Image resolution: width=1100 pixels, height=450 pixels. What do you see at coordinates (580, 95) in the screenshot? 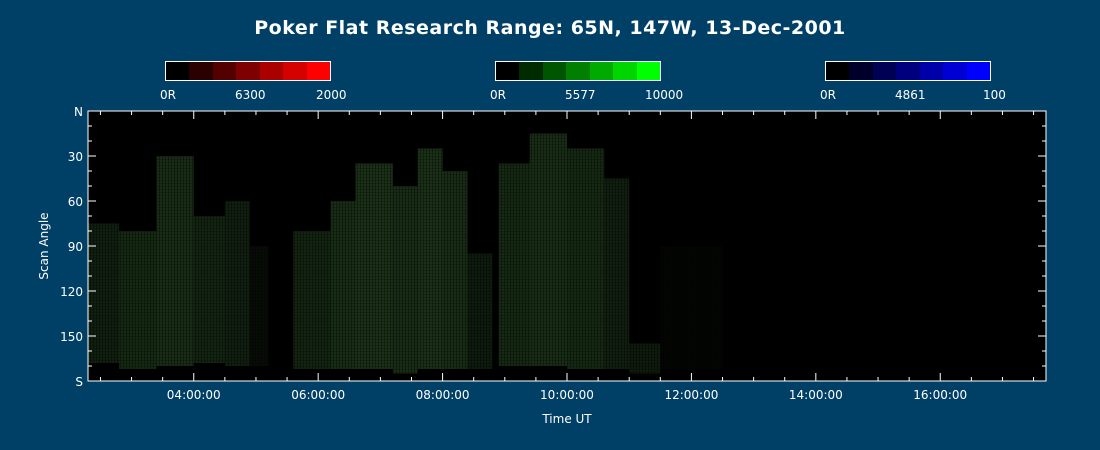
I see `colorbar-green-mid-label: 5577` at bounding box center [580, 95].